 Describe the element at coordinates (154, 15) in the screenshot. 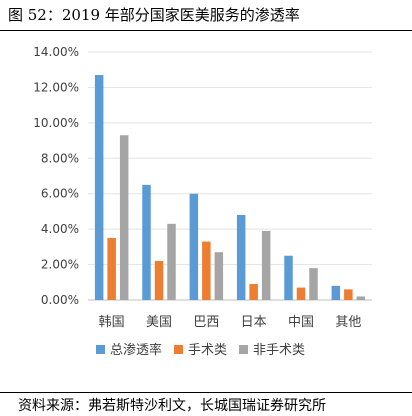

I see `figure-title: 图 52：2019 年部分国家医美服务的渗透率` at that location.